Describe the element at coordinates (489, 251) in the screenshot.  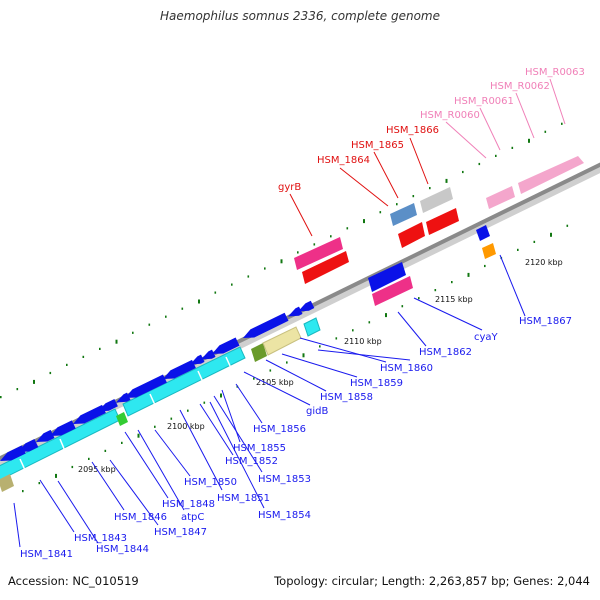
I see `gene-1867-orange` at that location.